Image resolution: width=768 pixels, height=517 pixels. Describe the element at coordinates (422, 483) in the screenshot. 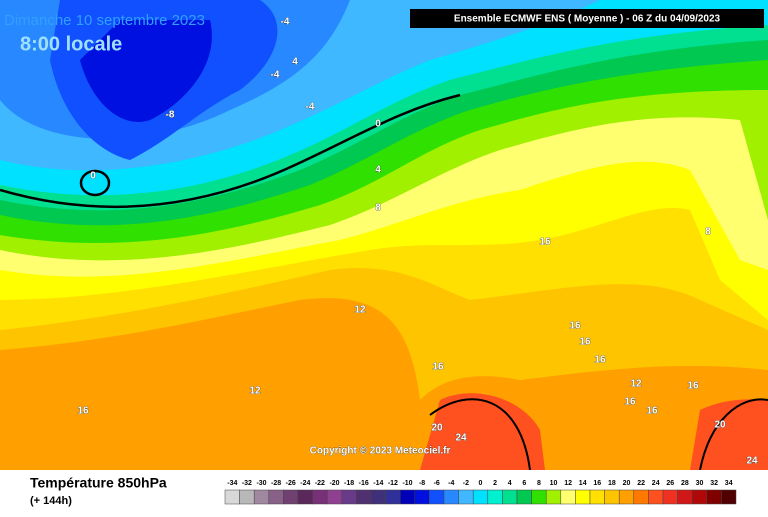

I see `scale-label: -8` at that location.